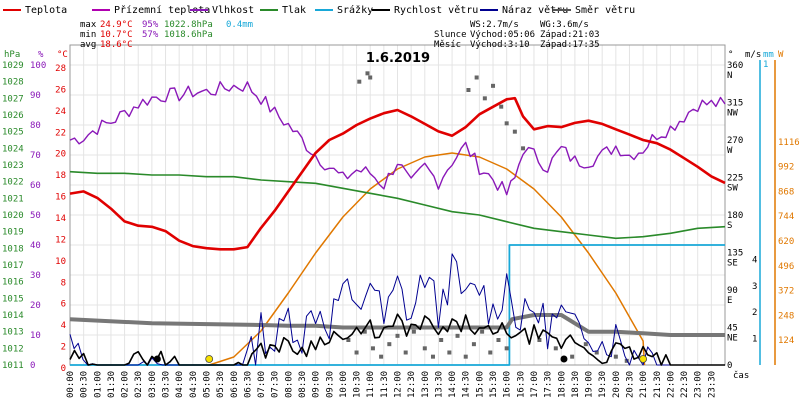  I want to click on axis-deg-tick: 270, so click(735, 141).